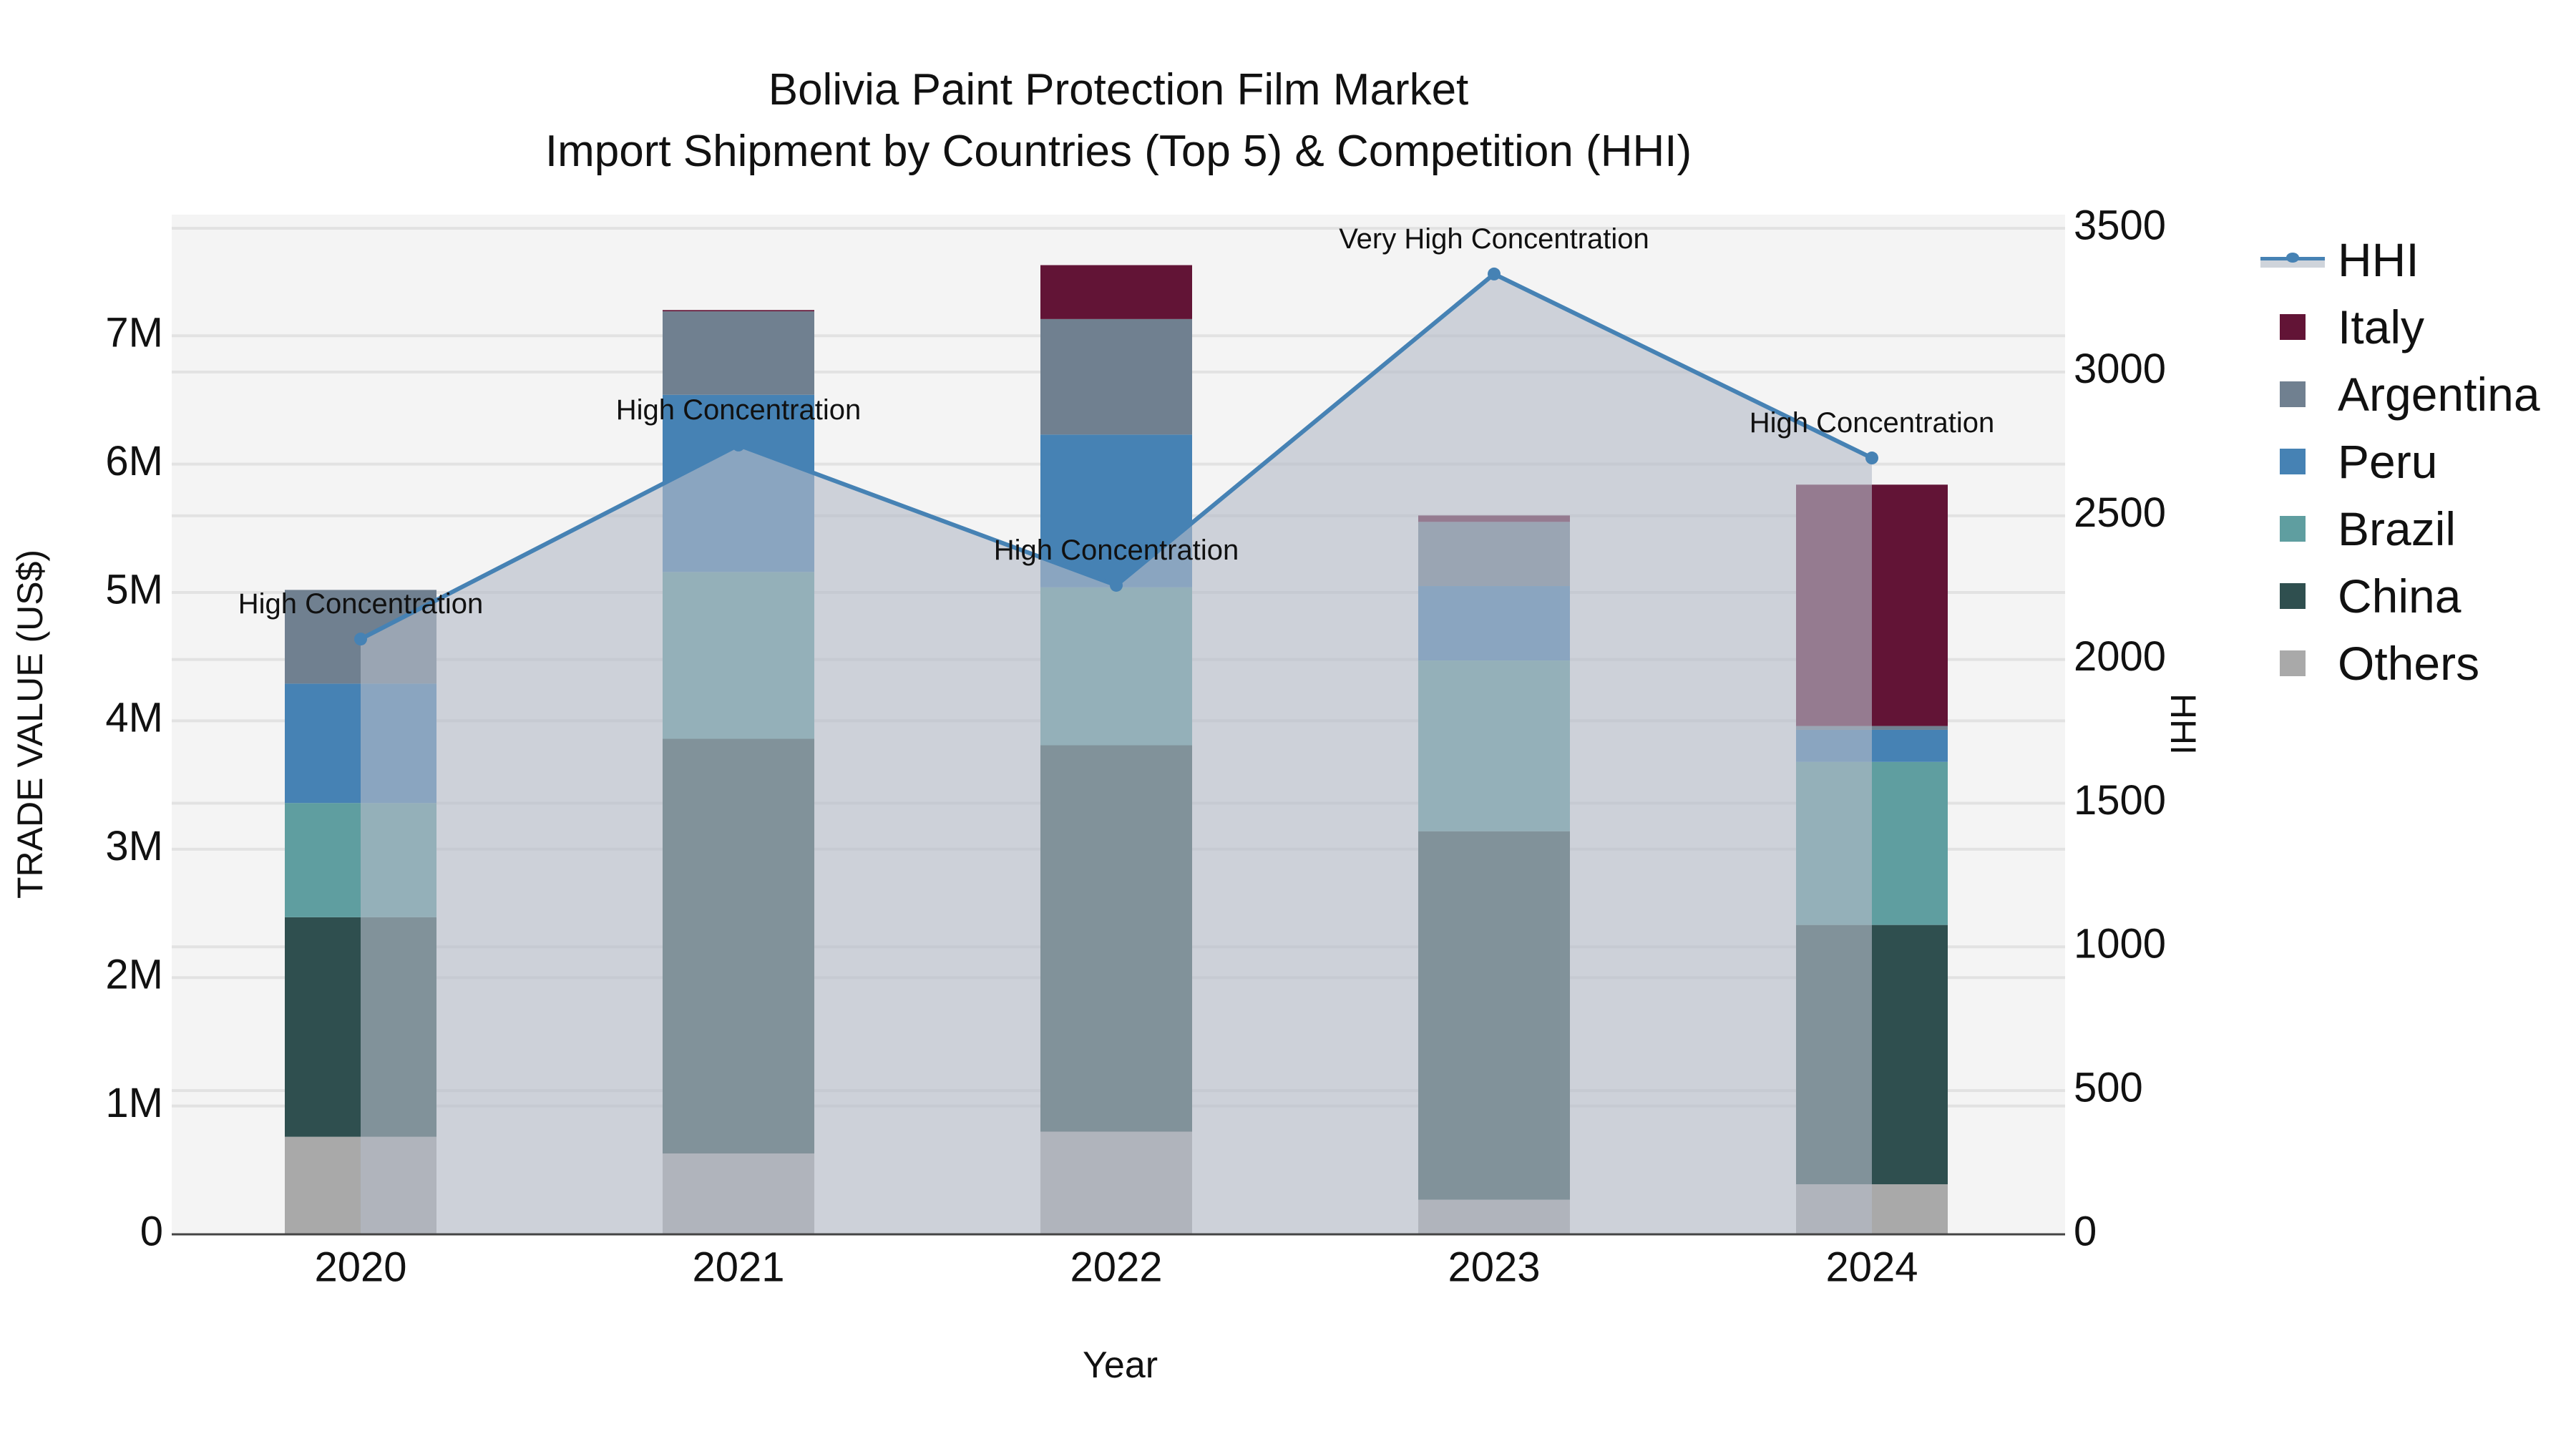  I want to click on x-tick-label: 2022, so click(1116, 1267).